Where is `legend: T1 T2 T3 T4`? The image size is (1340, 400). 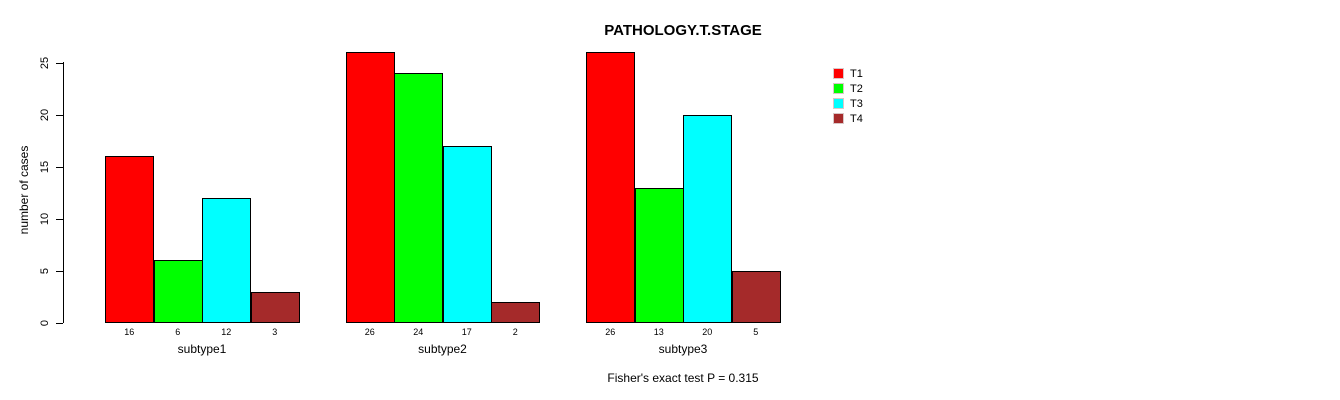 legend: T1 T2 T3 T4 is located at coordinates (848, 96).